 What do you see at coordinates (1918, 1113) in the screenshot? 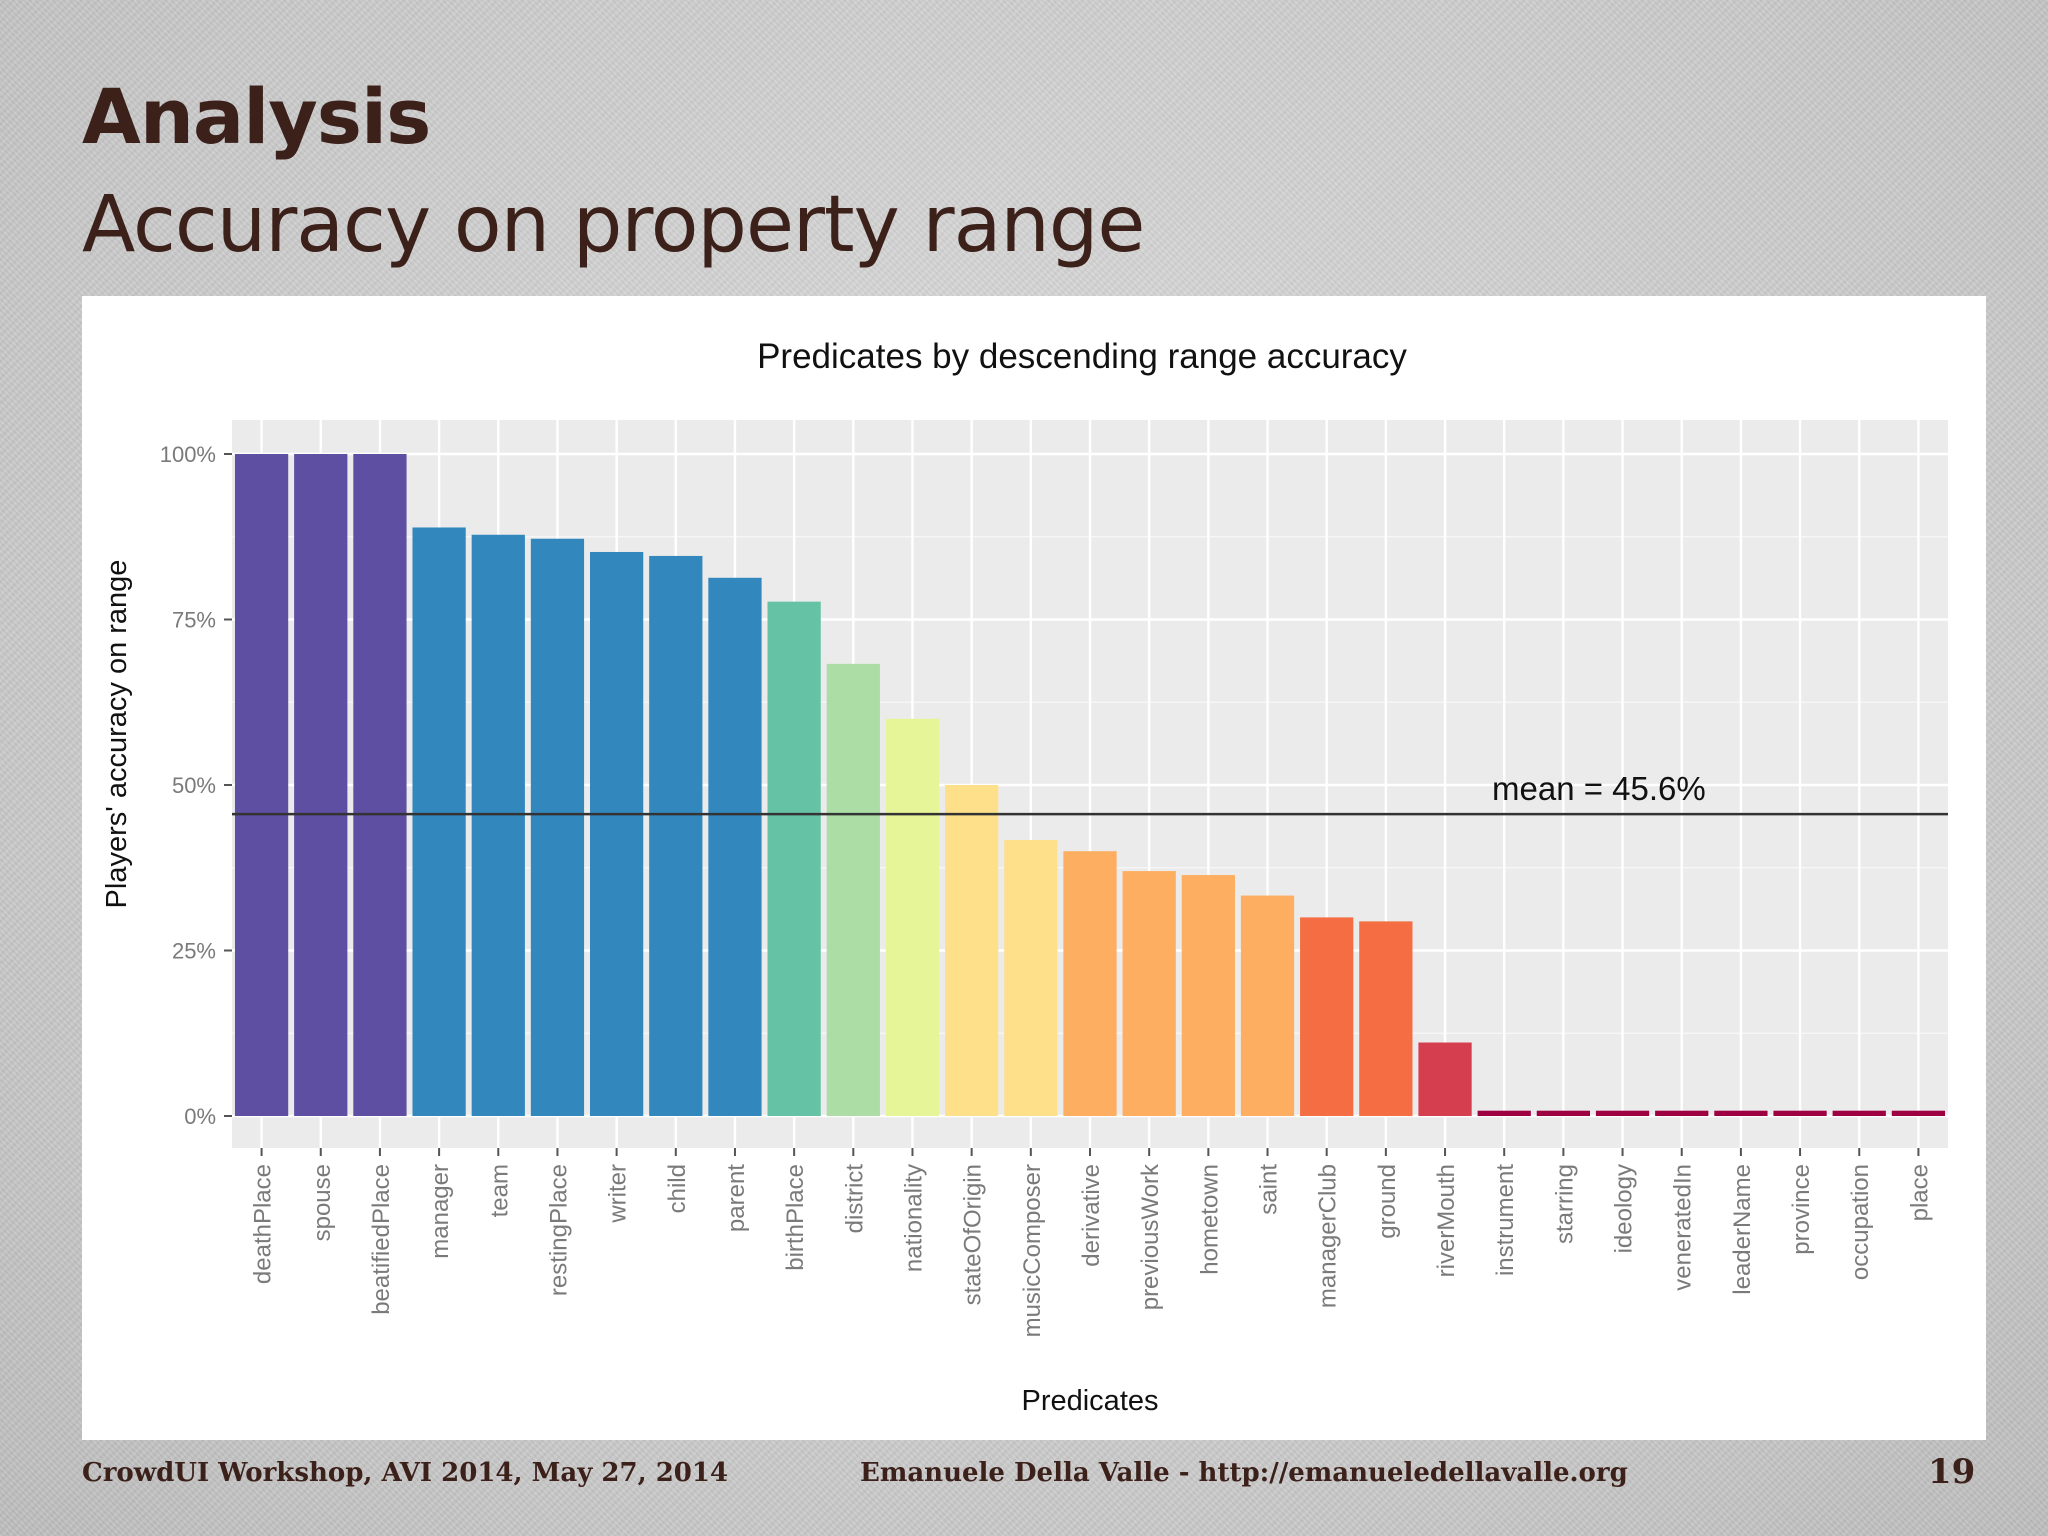
I see `bar-place` at bounding box center [1918, 1113].